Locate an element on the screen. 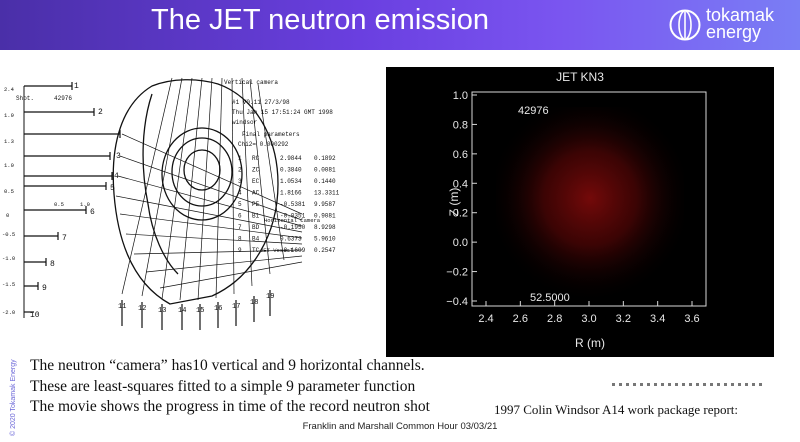 The image size is (800, 442). channel-number: 1 is located at coordinates (76, 86).